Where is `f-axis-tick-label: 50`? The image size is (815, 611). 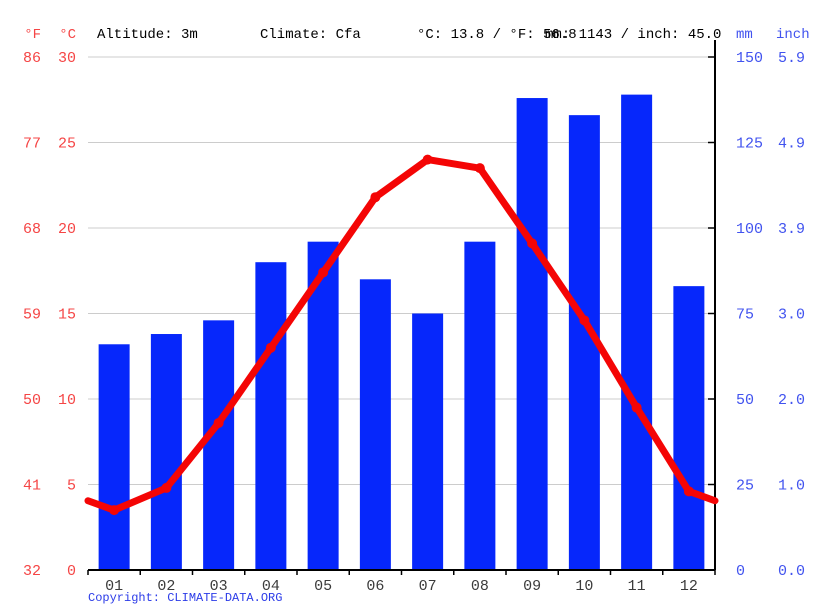 f-axis-tick-label: 50 is located at coordinates (32, 400).